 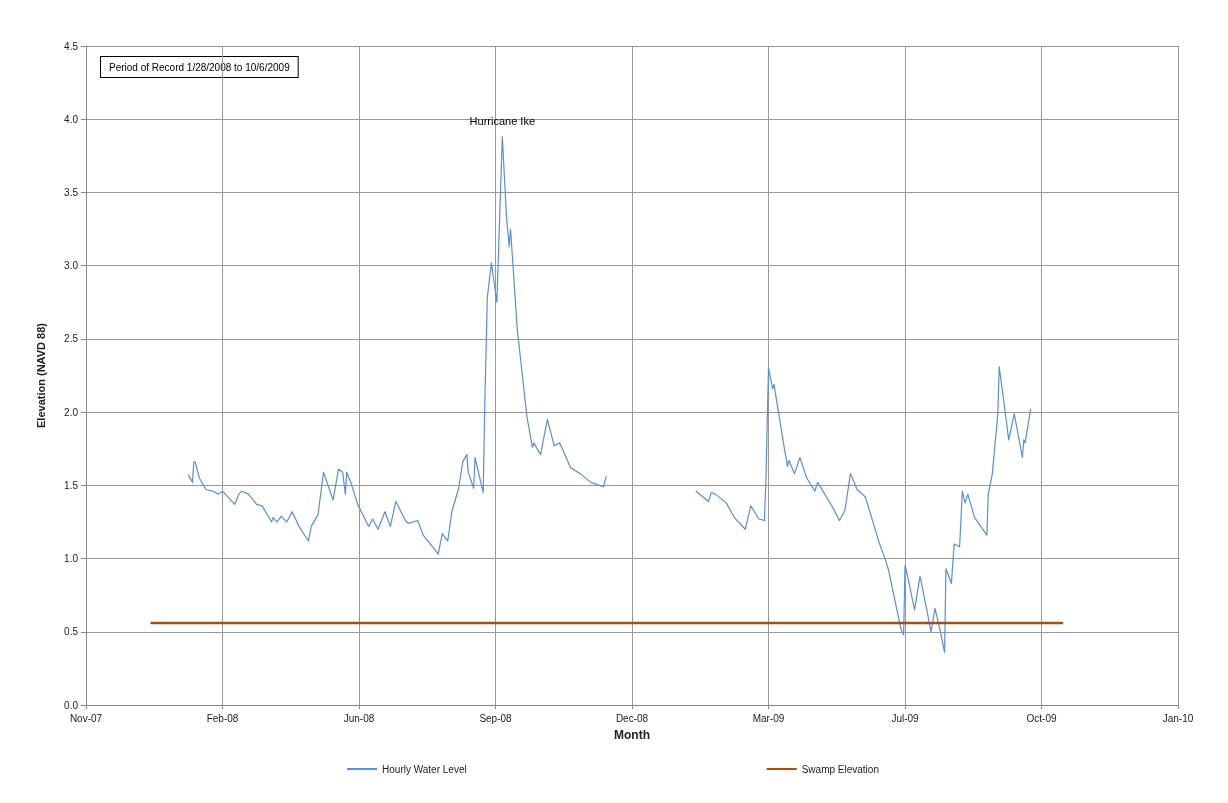 What do you see at coordinates (200, 67) in the screenshot?
I see `annotation: Period of Record 1/28/2008 to 10/6/2009` at bounding box center [200, 67].